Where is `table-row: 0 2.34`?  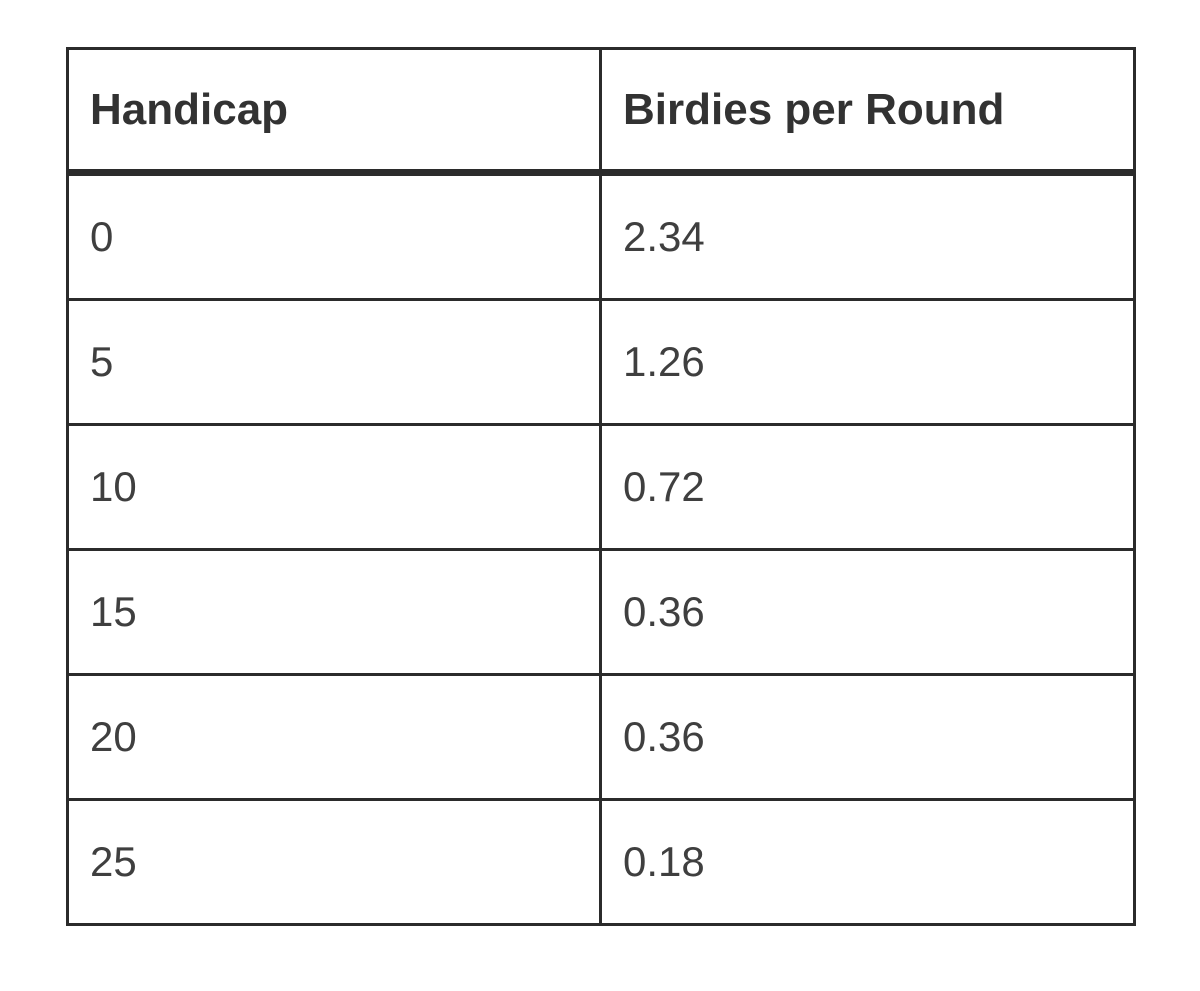
table-row: 0 2.34 is located at coordinates (601, 236).